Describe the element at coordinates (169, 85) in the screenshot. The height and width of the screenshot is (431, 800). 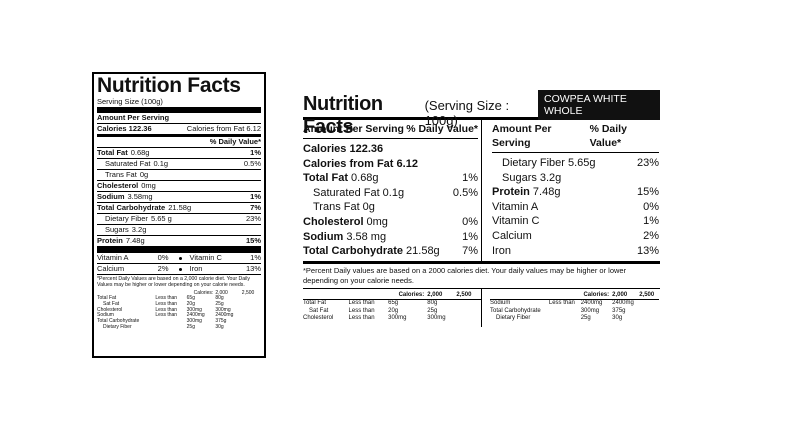
I see `label-title: Nutrition Facts` at that location.